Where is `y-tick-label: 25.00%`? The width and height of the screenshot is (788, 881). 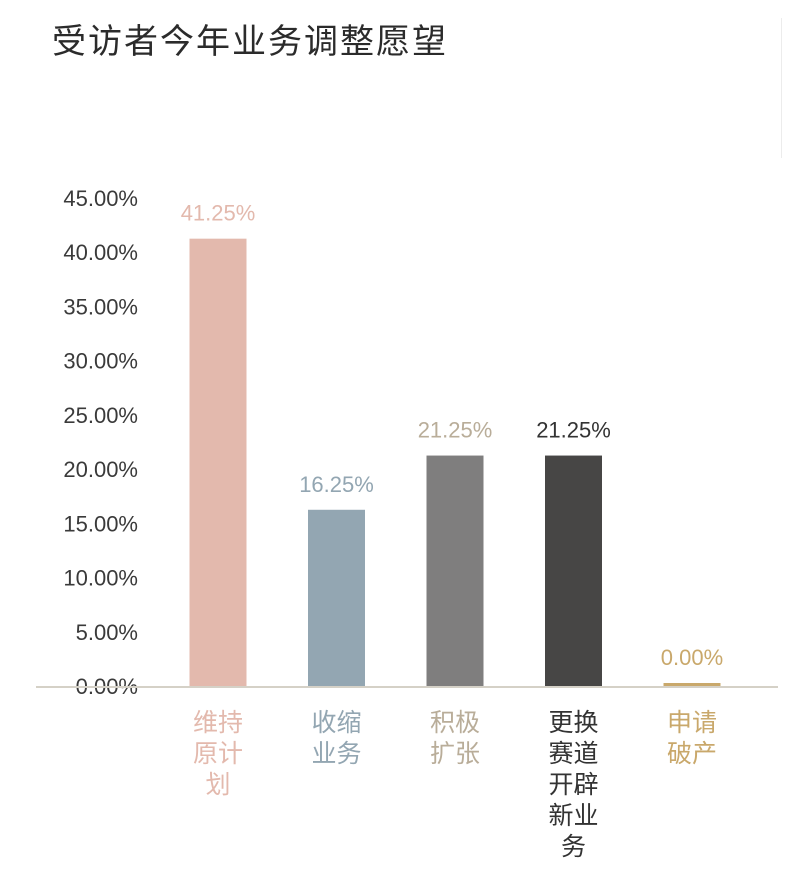
y-tick-label: 25.00% is located at coordinates (100, 415).